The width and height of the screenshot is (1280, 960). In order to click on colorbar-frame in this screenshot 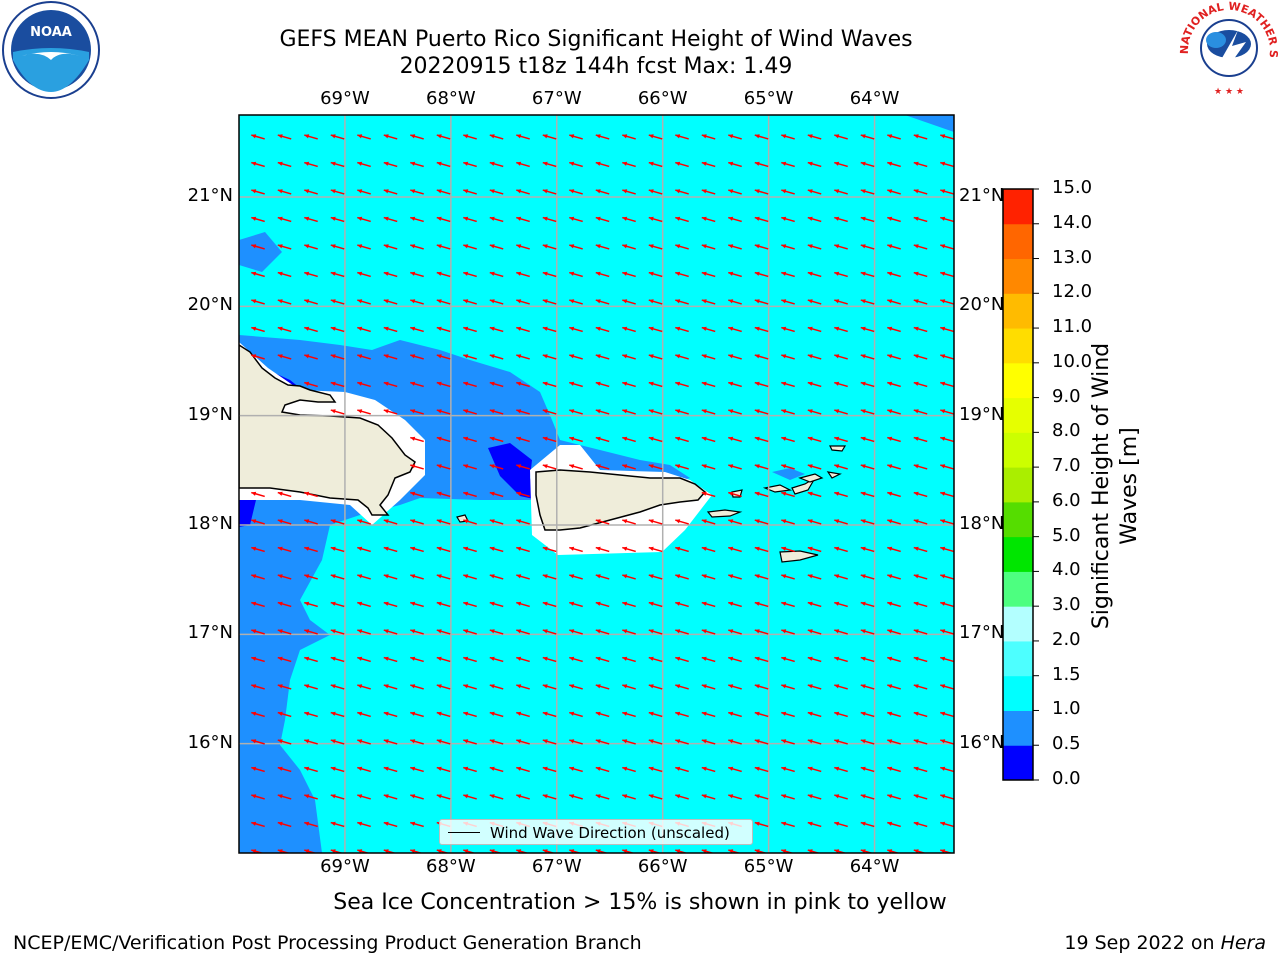, I will do `click(1018, 484)`.